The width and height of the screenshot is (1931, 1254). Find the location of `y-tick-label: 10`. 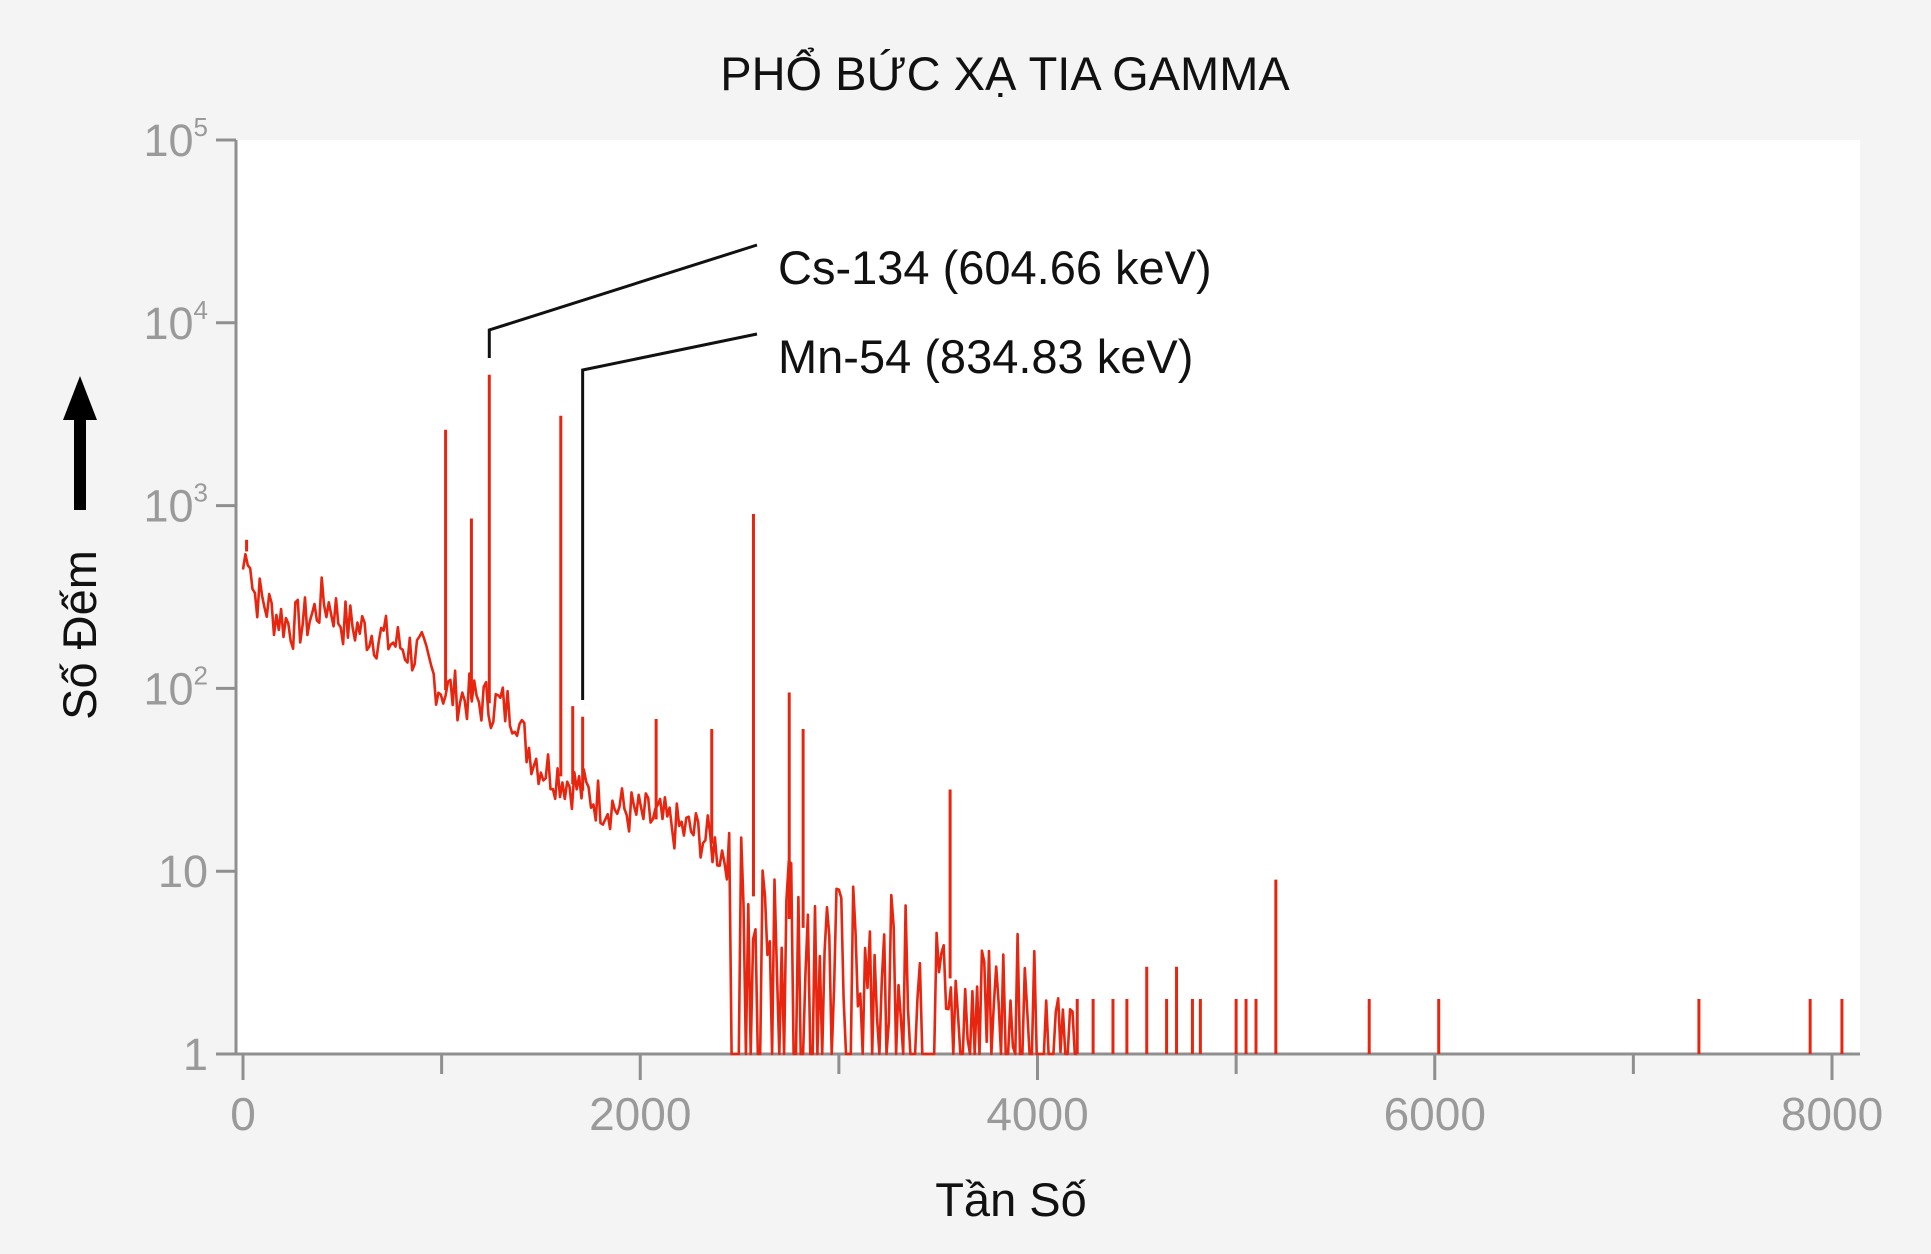

y-tick-label: 10 is located at coordinates (183, 871).